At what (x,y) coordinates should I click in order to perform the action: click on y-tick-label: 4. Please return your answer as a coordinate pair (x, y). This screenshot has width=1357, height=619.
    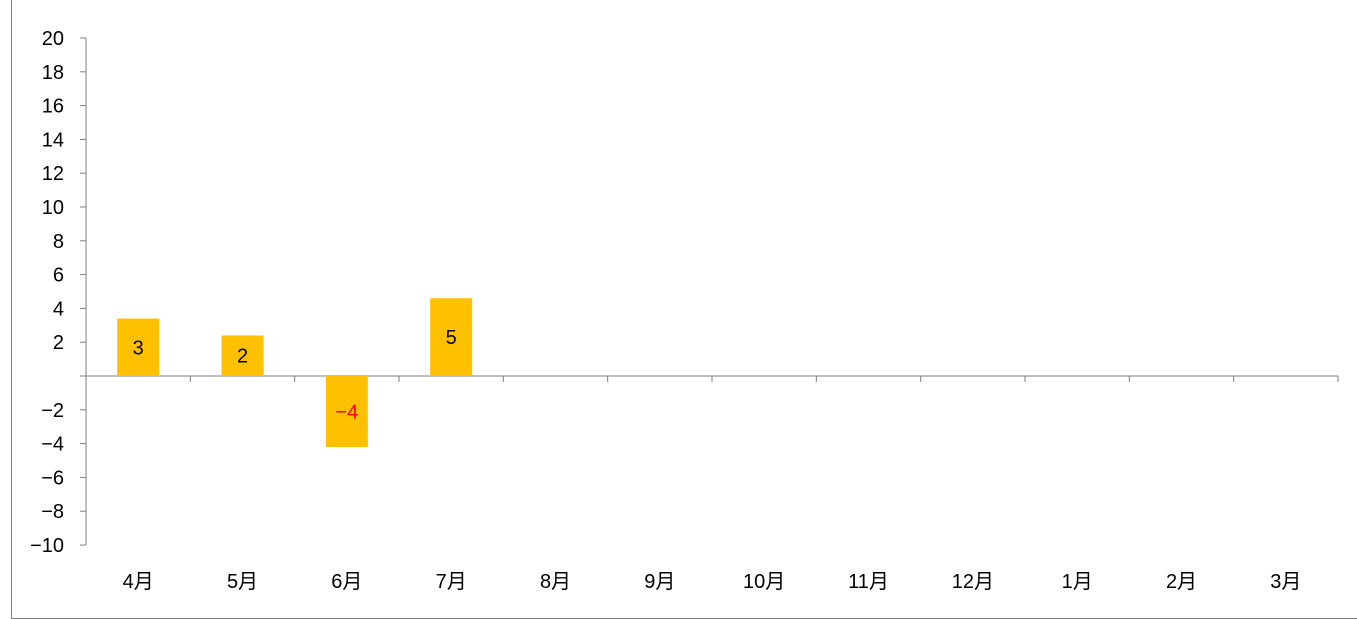
    Looking at the image, I should click on (58, 309).